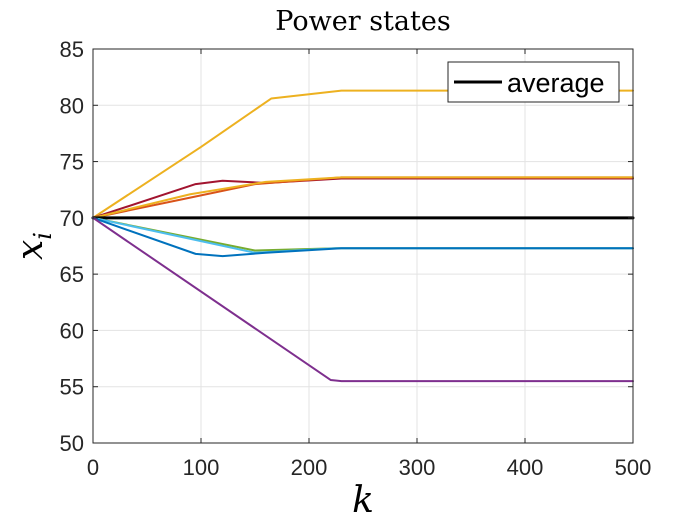 The width and height of the screenshot is (700, 525). I want to click on x-tick-label: 500, so click(633, 467).